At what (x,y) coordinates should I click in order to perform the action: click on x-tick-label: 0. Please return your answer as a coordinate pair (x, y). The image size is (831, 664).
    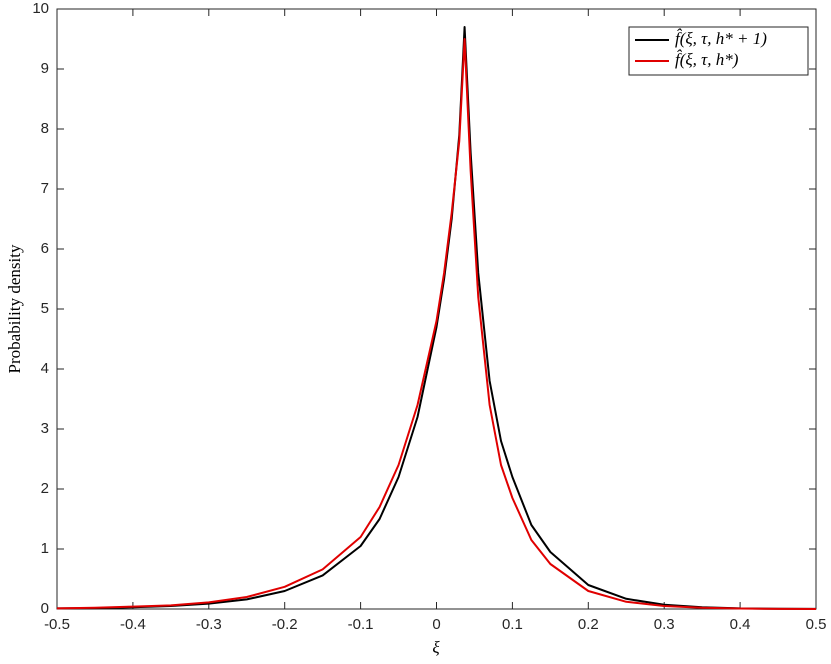
    Looking at the image, I should click on (436, 624).